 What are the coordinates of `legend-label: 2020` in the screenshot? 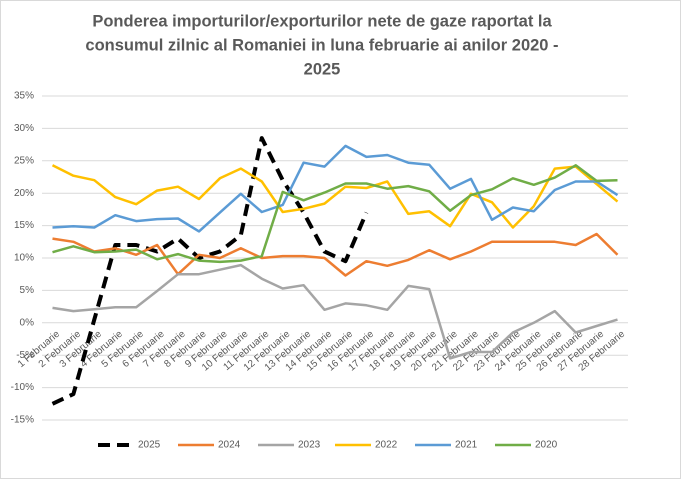 It's located at (546, 445).